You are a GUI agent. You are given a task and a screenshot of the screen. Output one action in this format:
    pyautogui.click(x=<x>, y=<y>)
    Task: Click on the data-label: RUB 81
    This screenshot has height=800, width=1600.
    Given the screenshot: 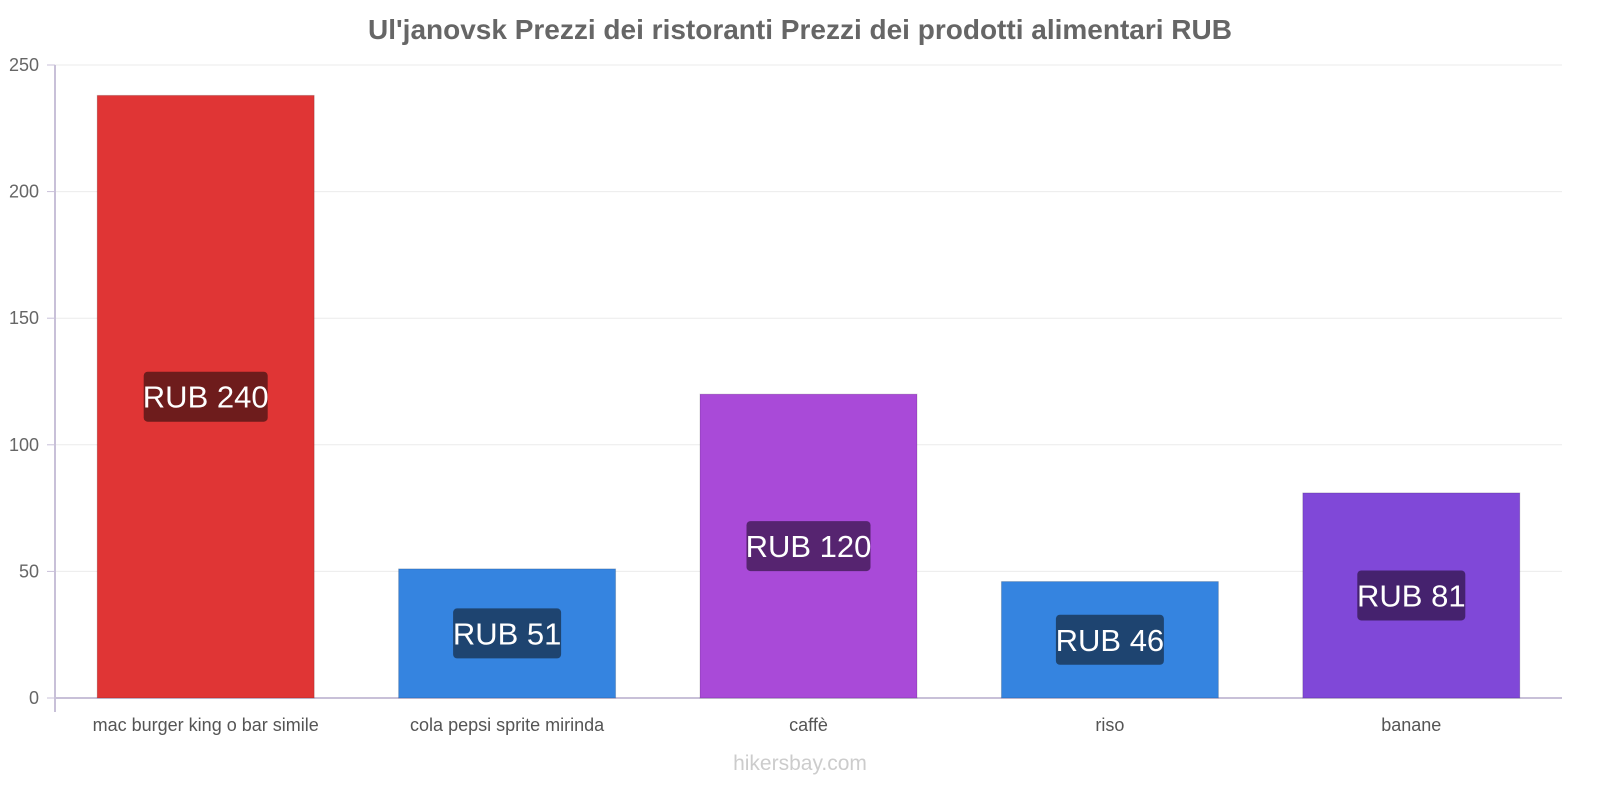 What is the action you would take?
    pyautogui.click(x=1411, y=595)
    